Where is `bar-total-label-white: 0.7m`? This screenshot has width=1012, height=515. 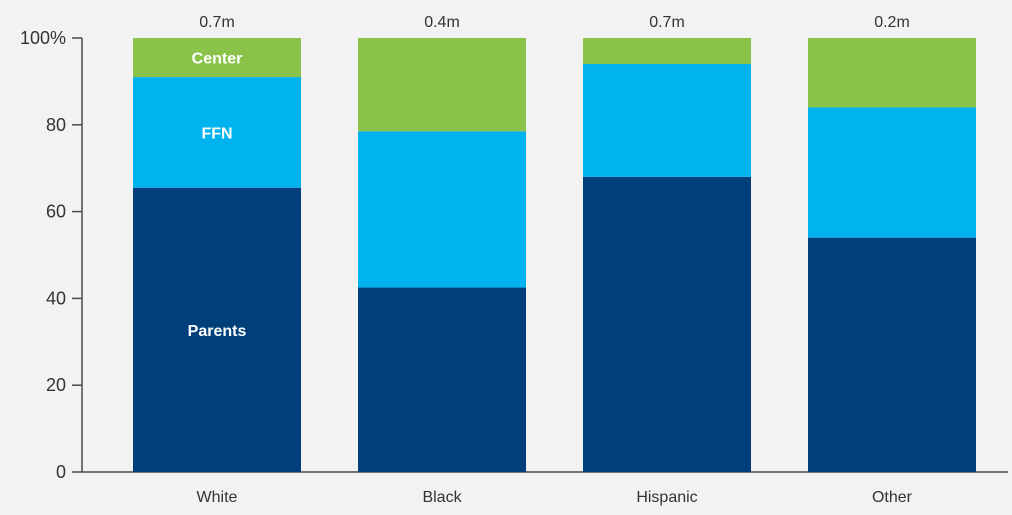
bar-total-label-white: 0.7m is located at coordinates (217, 22).